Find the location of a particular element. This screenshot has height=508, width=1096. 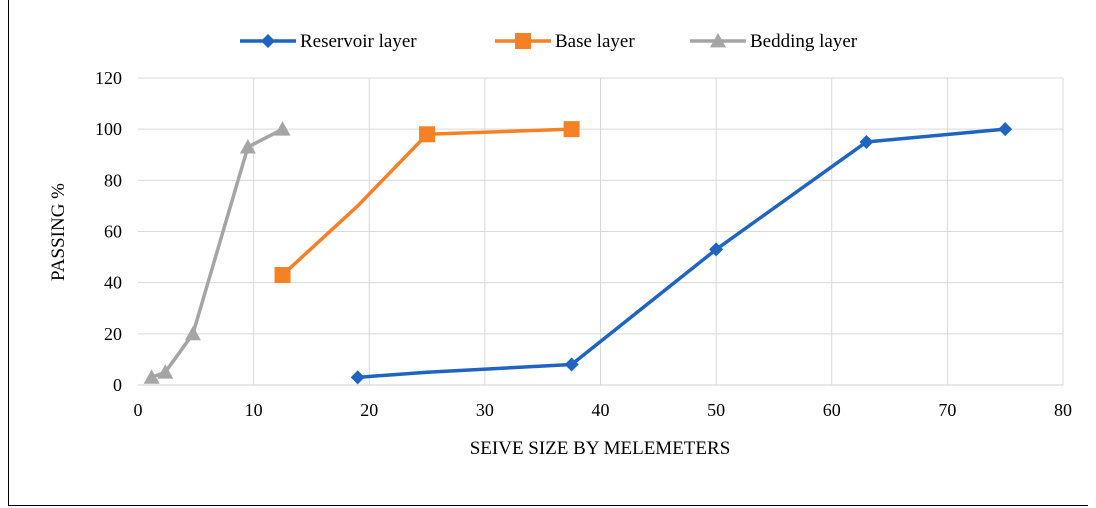

x-tick-label: 50 is located at coordinates (716, 410).